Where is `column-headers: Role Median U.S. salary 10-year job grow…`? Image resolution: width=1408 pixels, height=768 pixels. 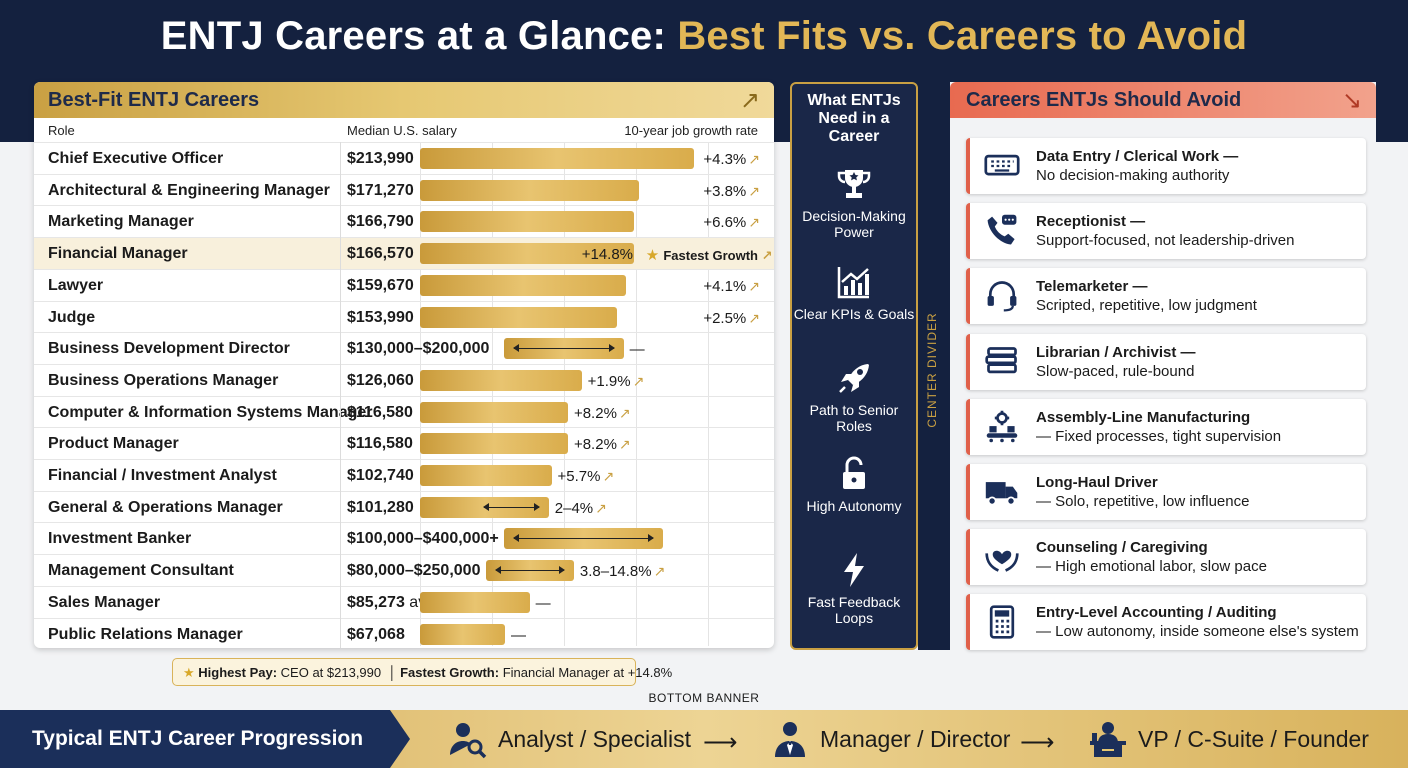 column-headers: Role Median U.S. salary 10-year job grow… is located at coordinates (404, 130).